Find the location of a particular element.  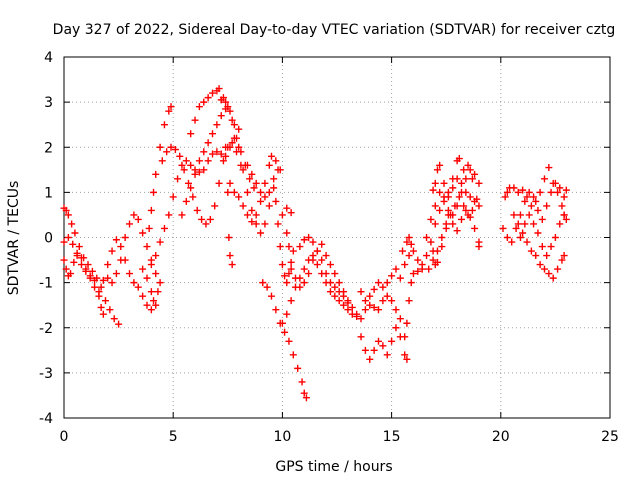

x-tick-label: 15 is located at coordinates (392, 437).